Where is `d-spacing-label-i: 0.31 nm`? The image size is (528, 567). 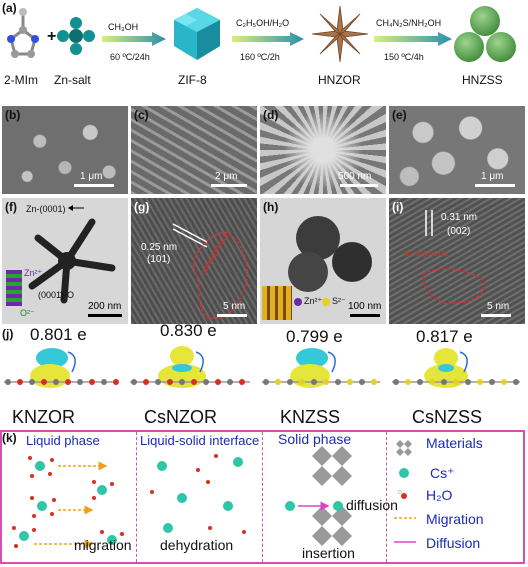
d-spacing-label-i: 0.31 nm is located at coordinates (459, 217).